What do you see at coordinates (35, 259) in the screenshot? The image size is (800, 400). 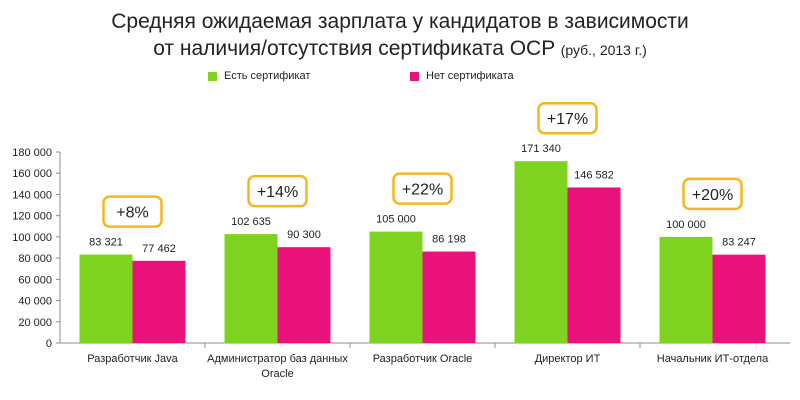 I see `y-tick-label: 80 000` at bounding box center [35, 259].